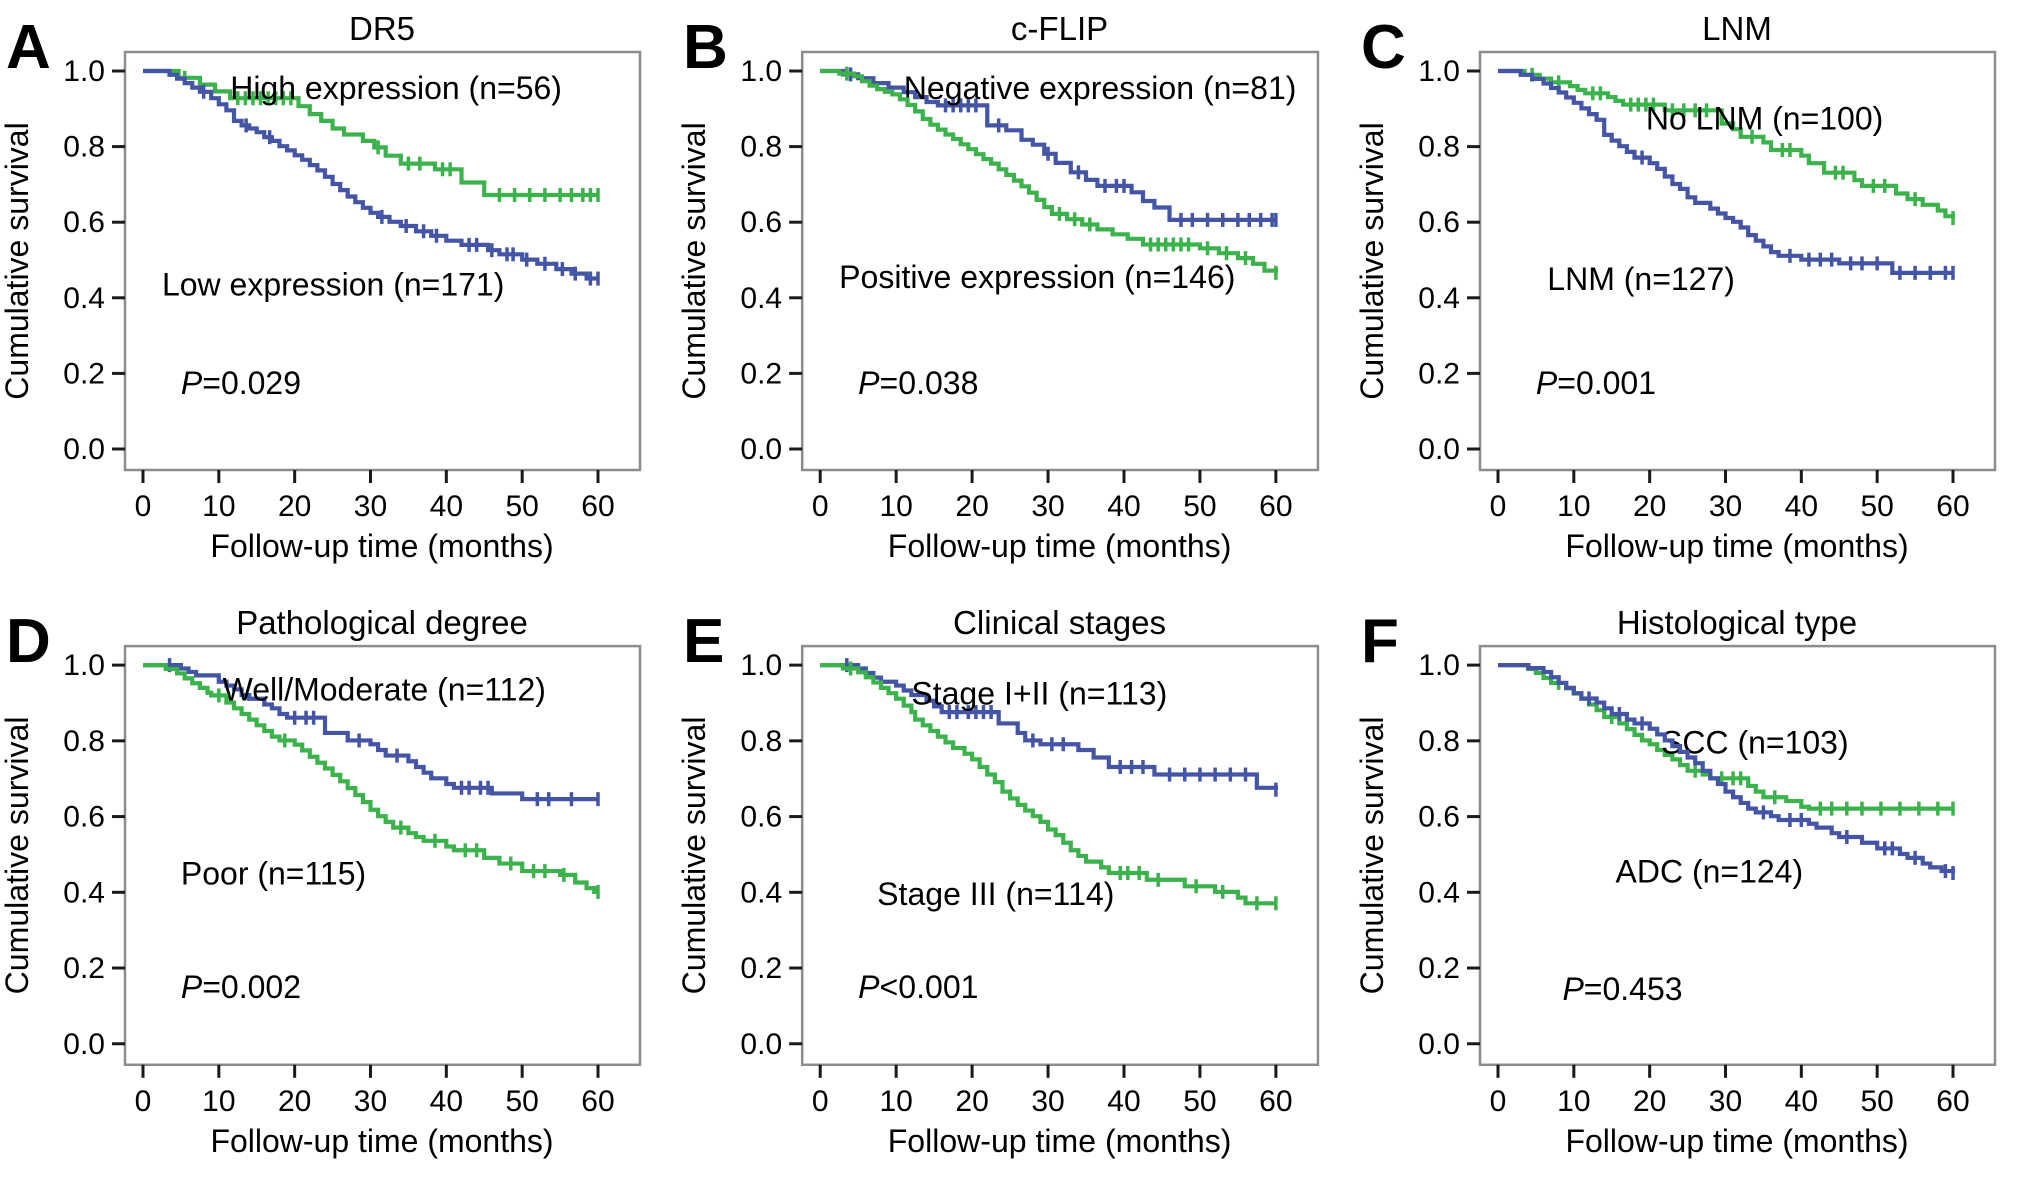  What do you see at coordinates (1037, 277) in the screenshot?
I see `series-label: Positive expression (n=146)` at bounding box center [1037, 277].